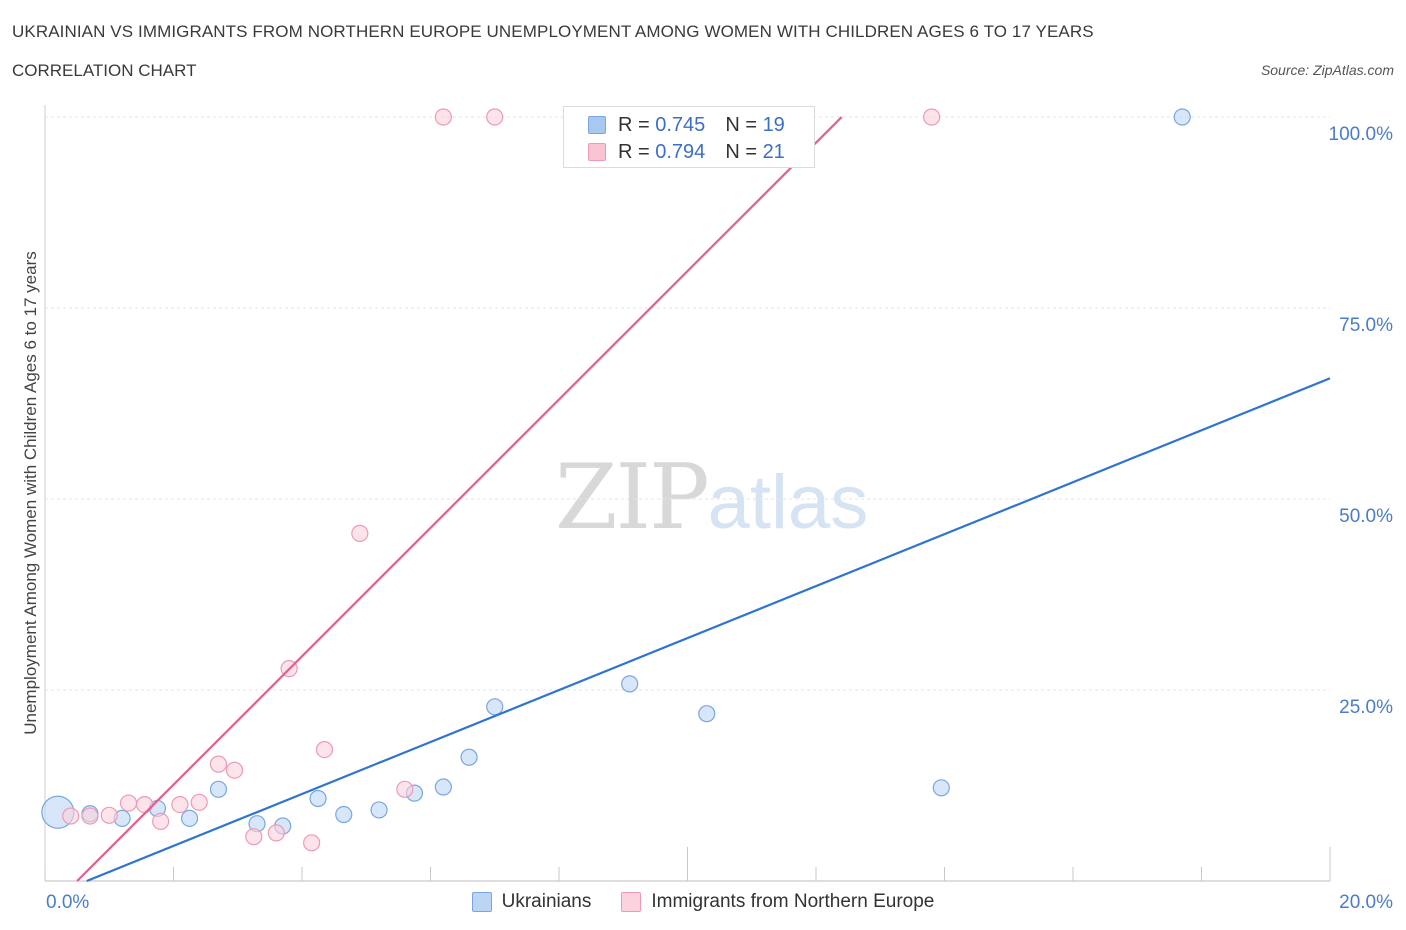 The height and width of the screenshot is (930, 1406). I want to click on series-legend-ukrainians: Ukrainians, so click(531, 902).